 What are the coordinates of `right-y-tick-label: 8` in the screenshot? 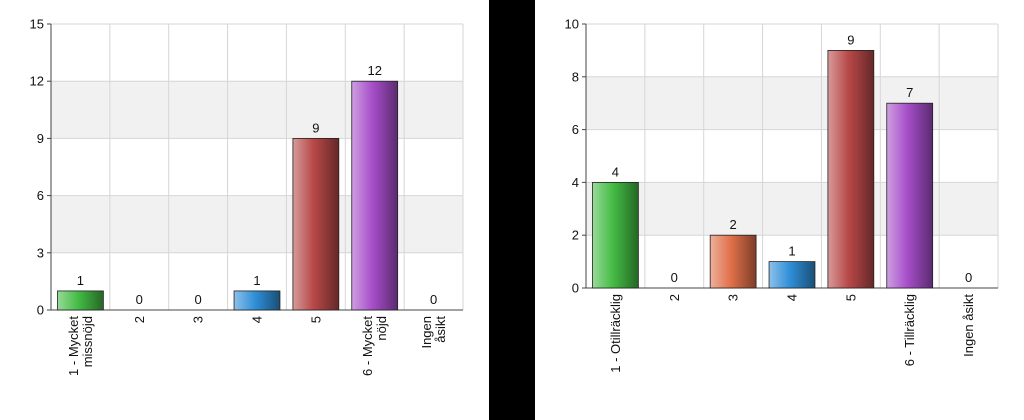 It's located at (575, 76).